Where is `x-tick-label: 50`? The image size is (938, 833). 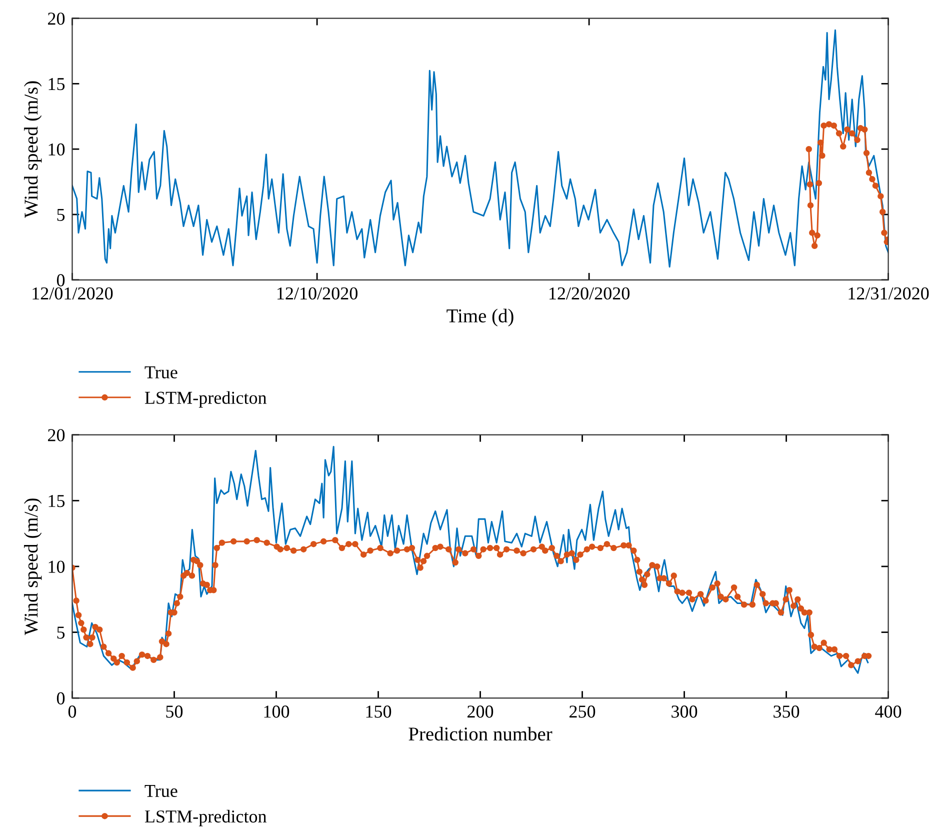
x-tick-label: 50 is located at coordinates (174, 712).